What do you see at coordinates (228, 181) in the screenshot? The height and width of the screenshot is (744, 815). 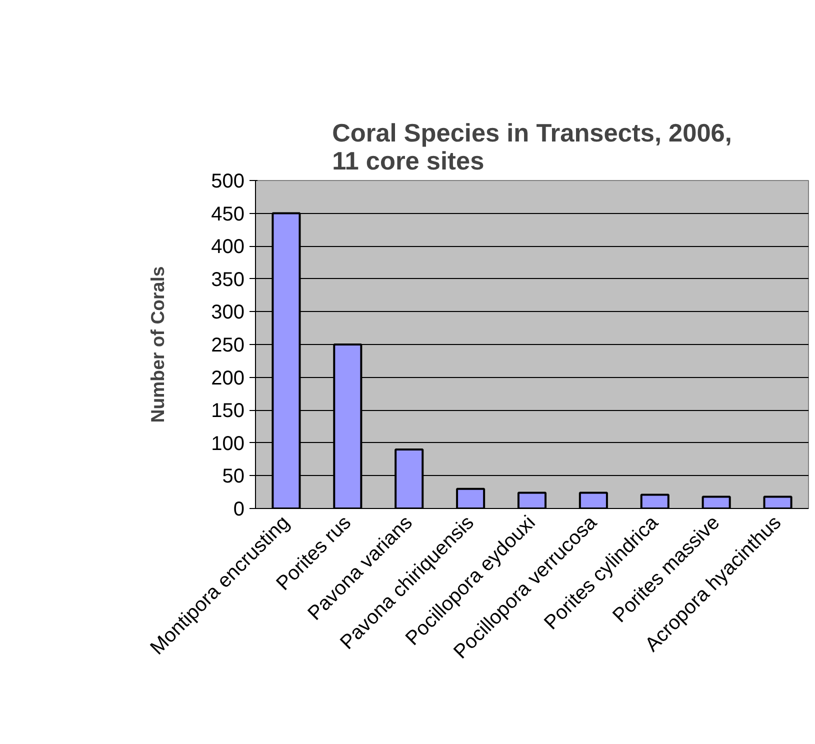 I see `y-tick-label: 500` at bounding box center [228, 181].